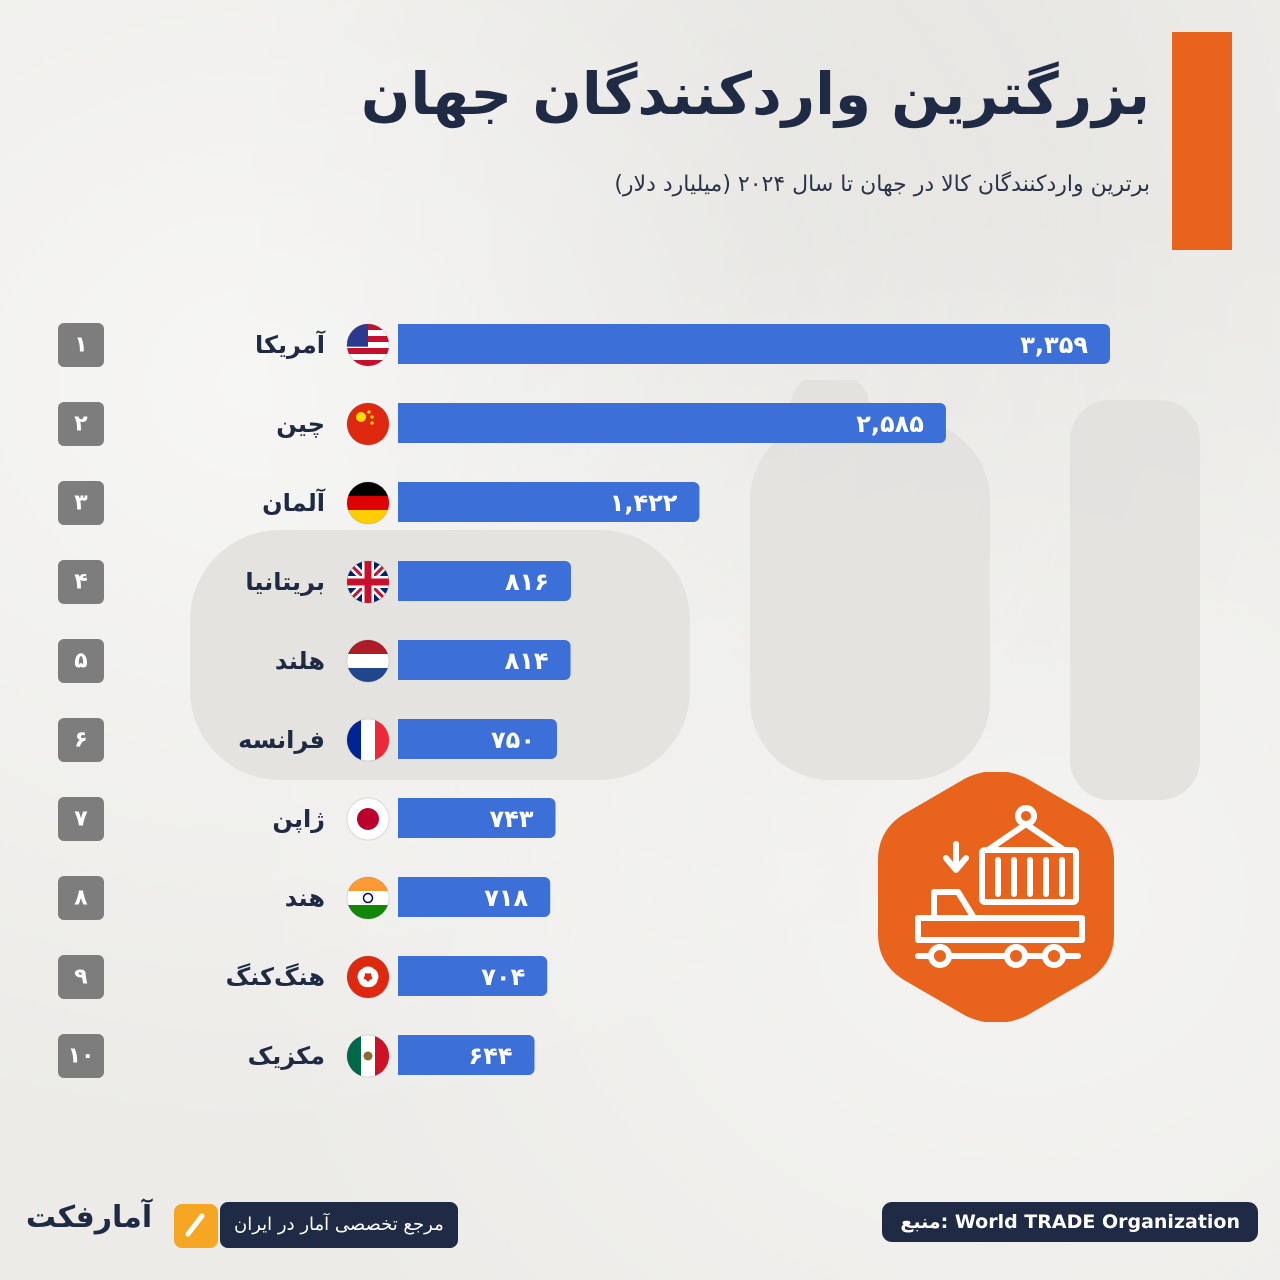 This screenshot has height=1280, width=1280. I want to click on value-label: ۷۴۳, so click(512, 819).